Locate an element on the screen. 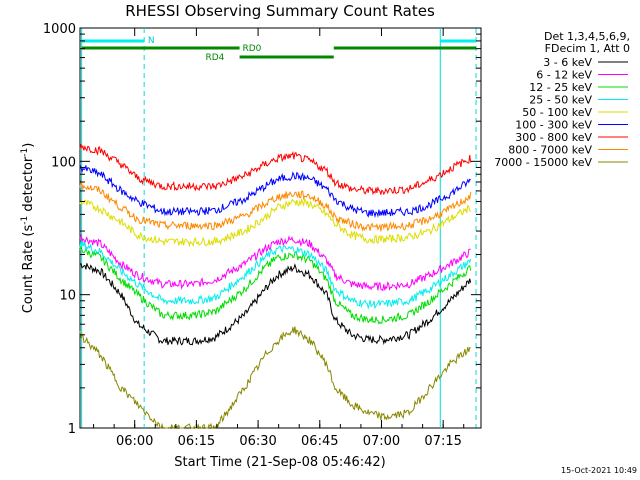  rd0-label: RD0 is located at coordinates (251, 49).